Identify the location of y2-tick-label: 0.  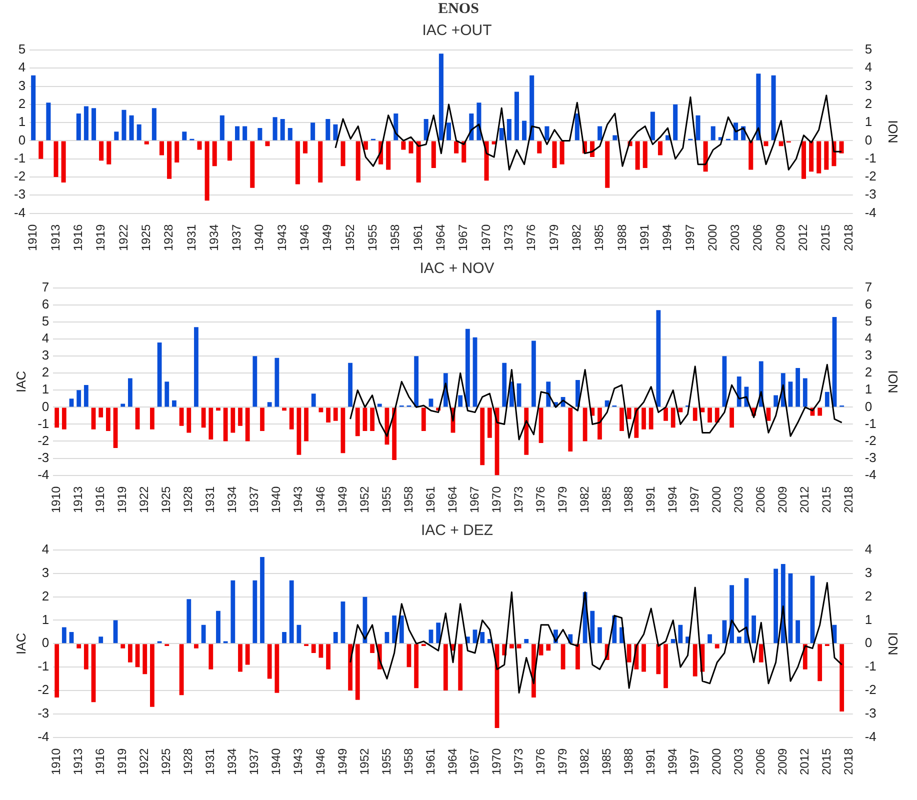
(868, 642).